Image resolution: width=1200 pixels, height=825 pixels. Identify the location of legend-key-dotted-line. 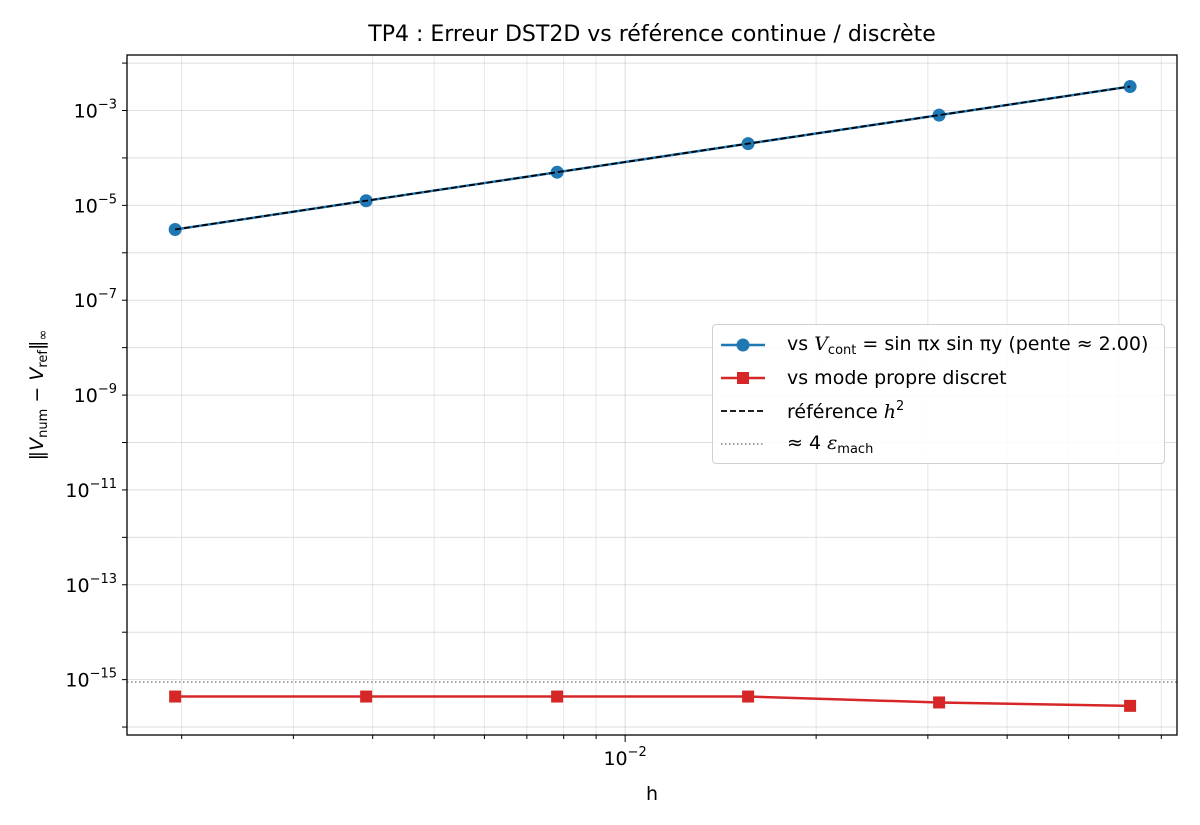
(750, 444).